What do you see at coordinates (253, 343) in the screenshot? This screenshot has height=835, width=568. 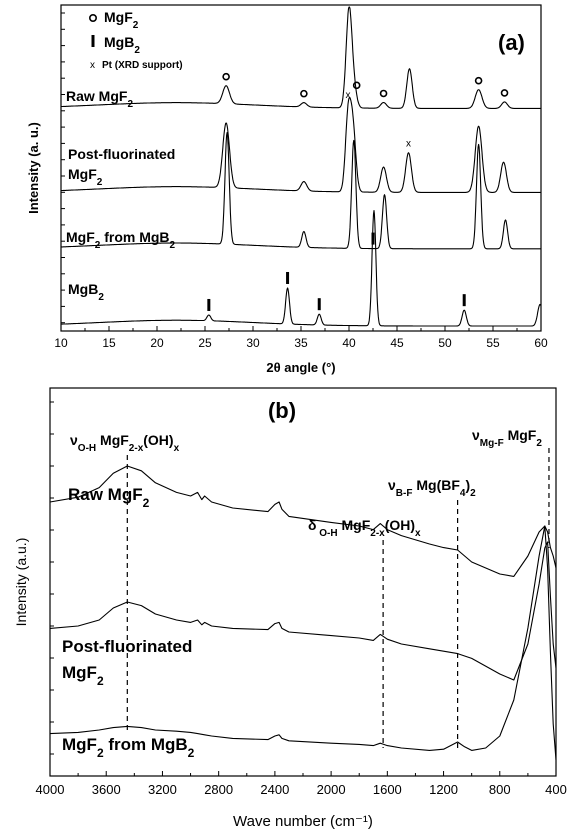 I see `xrd-x-tick-label: 30` at bounding box center [253, 343].